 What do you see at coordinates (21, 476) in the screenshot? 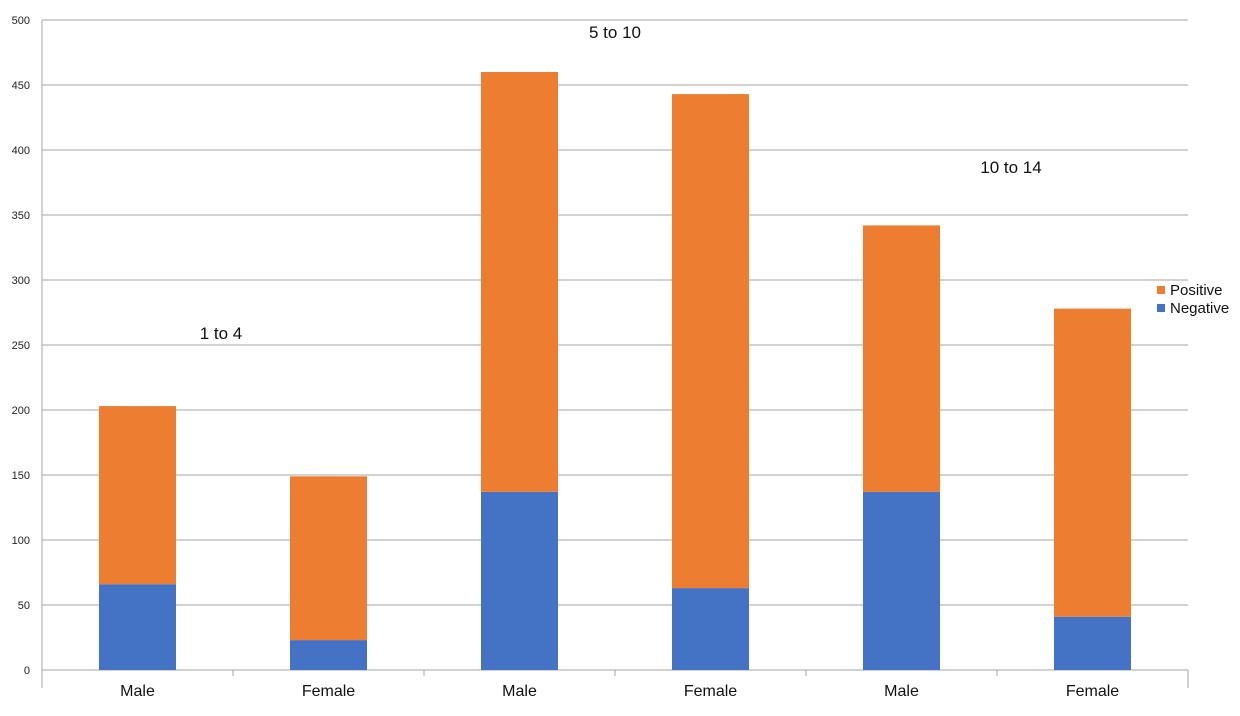
I see `y-tick-label: 150` at bounding box center [21, 476].